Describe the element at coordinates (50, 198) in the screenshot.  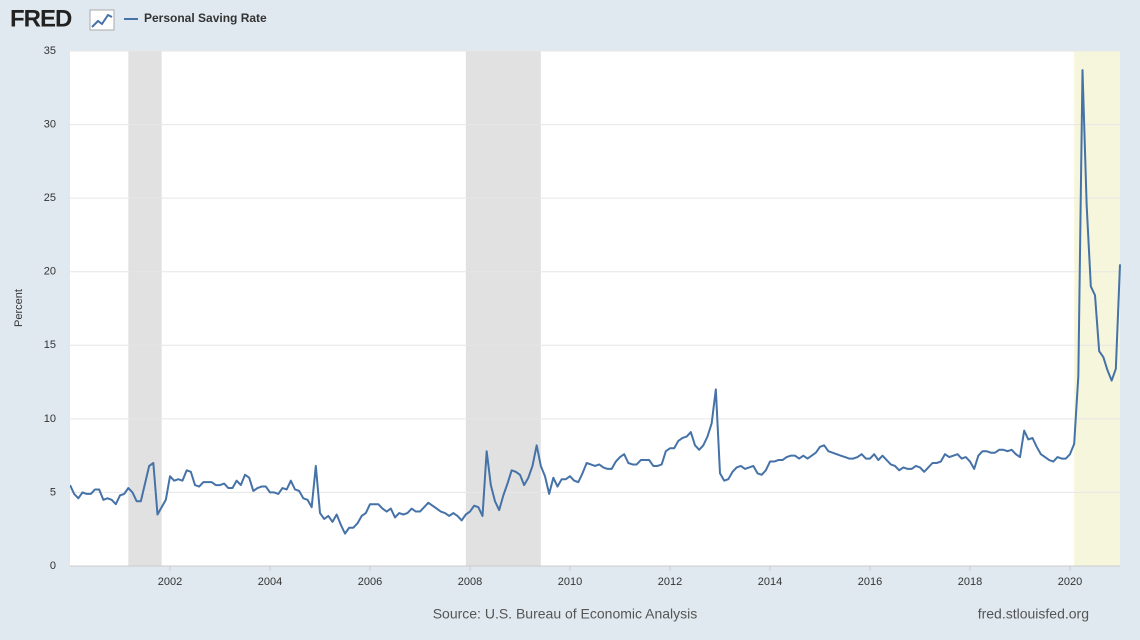
I see `y-tick-label: 25` at that location.